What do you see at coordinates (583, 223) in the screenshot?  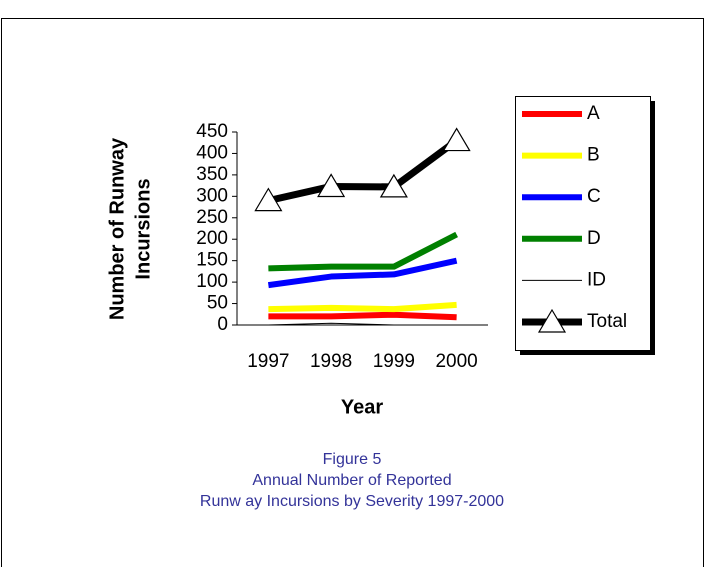 I see `legend` at bounding box center [583, 223].